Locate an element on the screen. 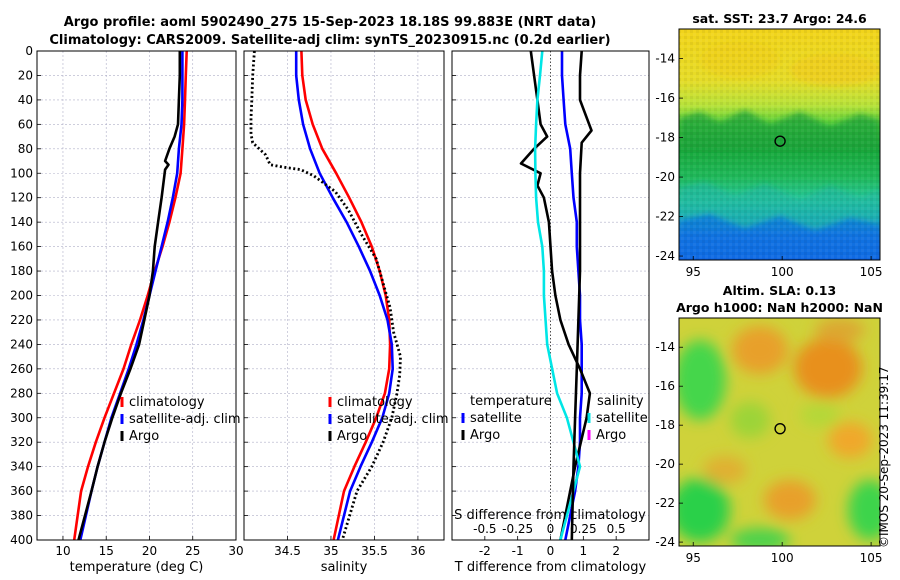 The image size is (900, 580). y-tick-label: 0 is located at coordinates (29, 51).